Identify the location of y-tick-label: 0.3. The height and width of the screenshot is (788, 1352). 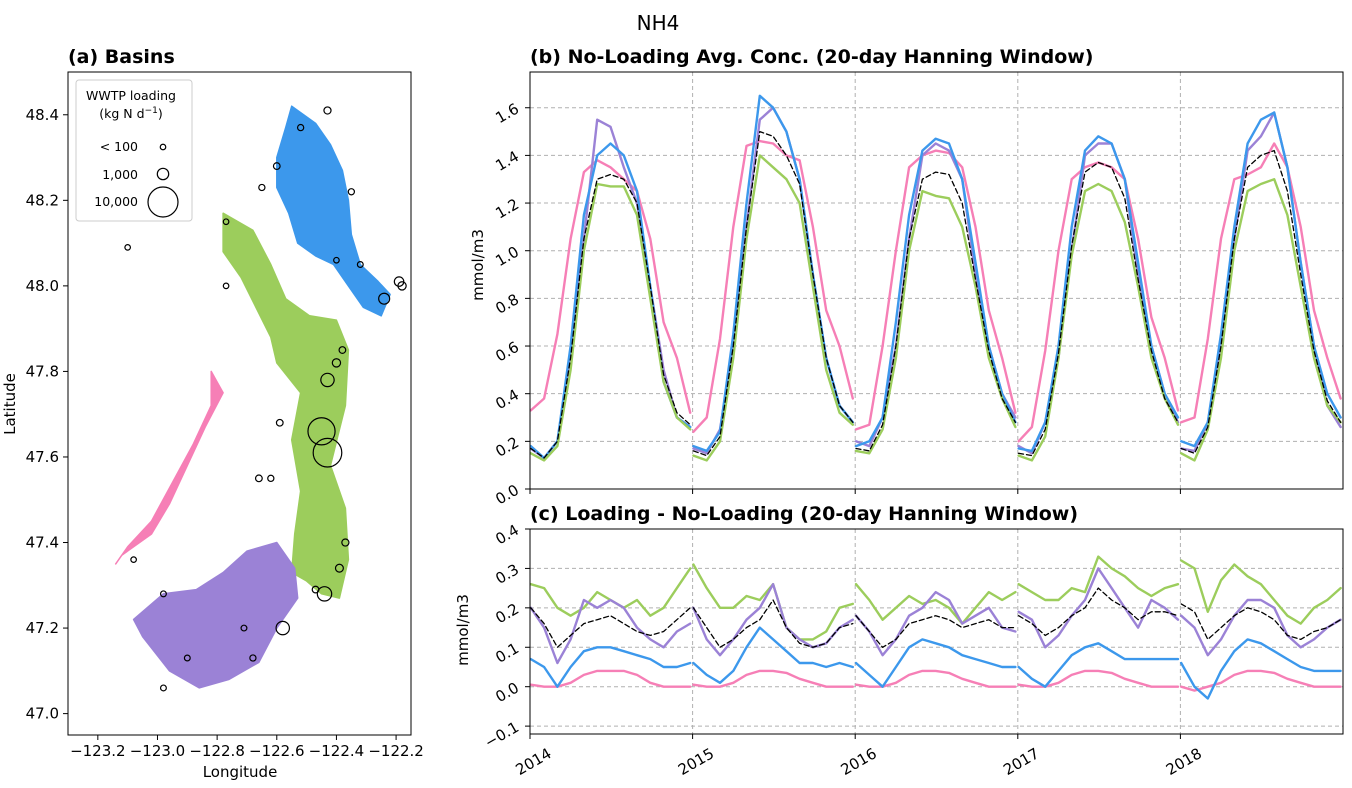
(507, 574).